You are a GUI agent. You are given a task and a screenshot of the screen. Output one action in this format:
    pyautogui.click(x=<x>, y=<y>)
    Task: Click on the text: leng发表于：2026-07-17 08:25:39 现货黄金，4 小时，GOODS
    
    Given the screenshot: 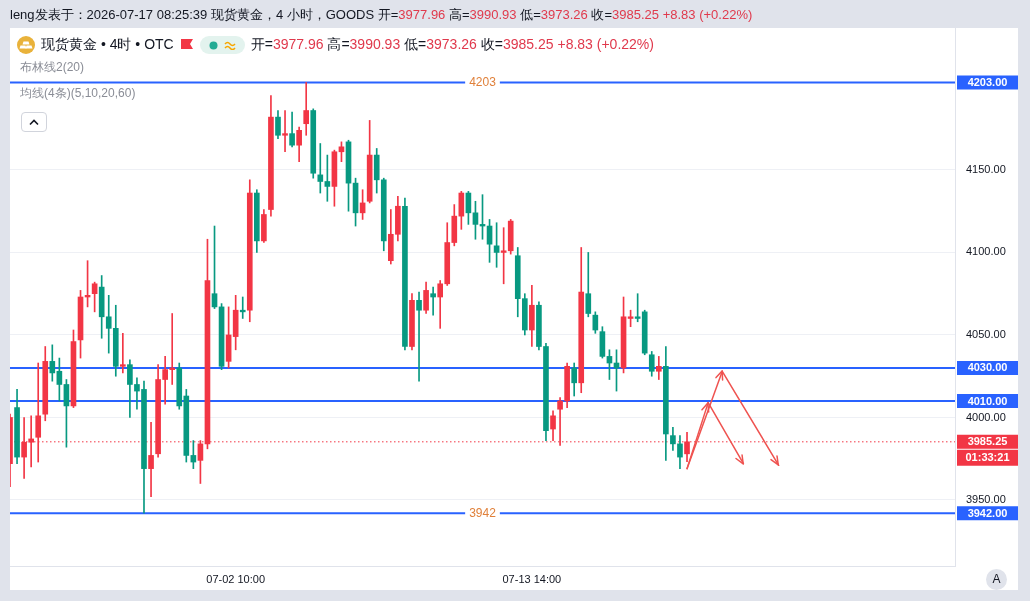 What is the action you would take?
    pyautogui.click(x=192, y=14)
    